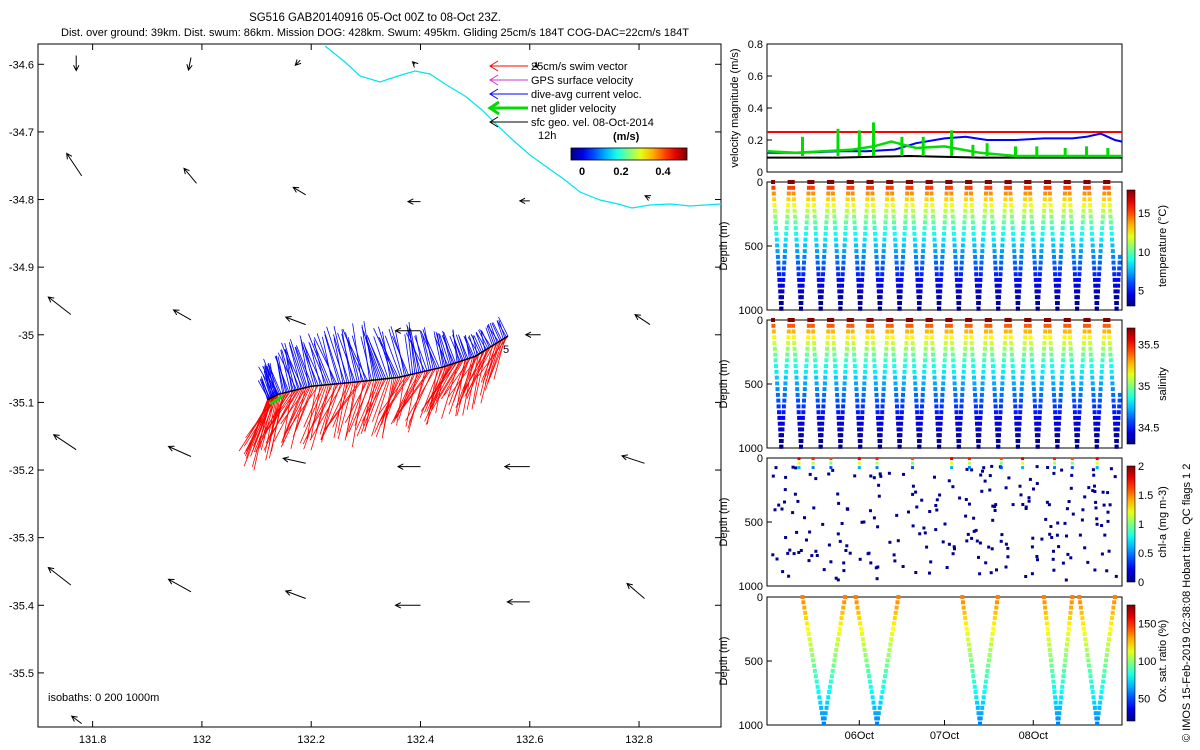 The height and width of the screenshot is (750, 1200). I want to click on profile-cbar-tick: 15, so click(1144, 214).